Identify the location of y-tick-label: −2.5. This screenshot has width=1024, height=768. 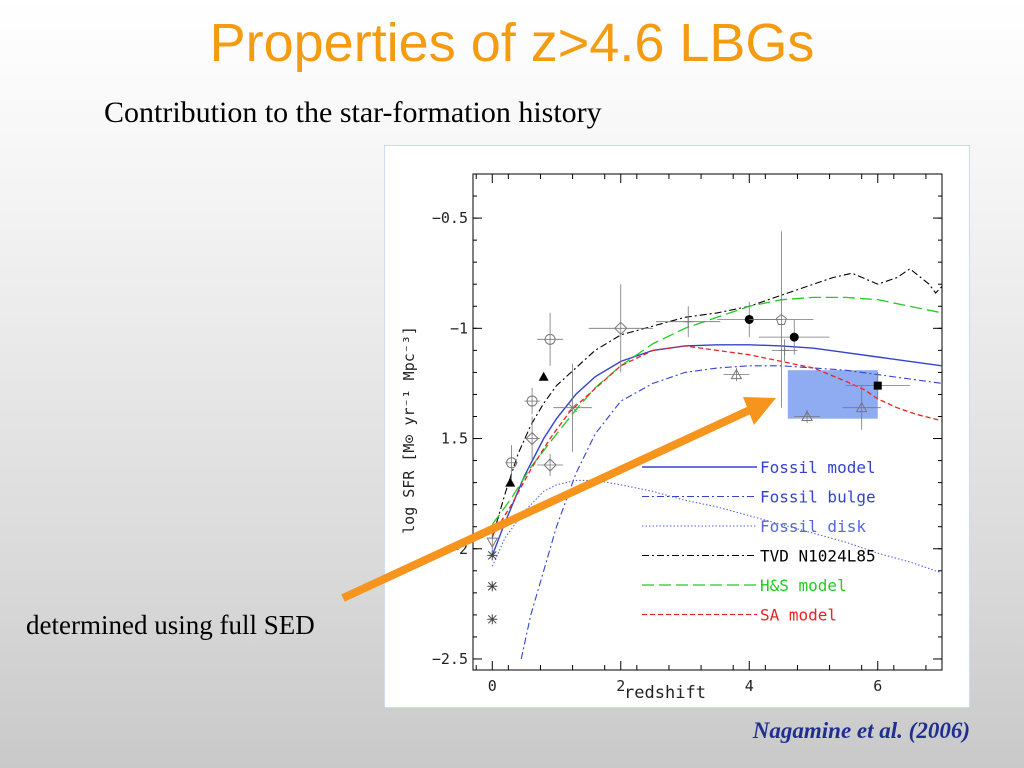
(450, 659).